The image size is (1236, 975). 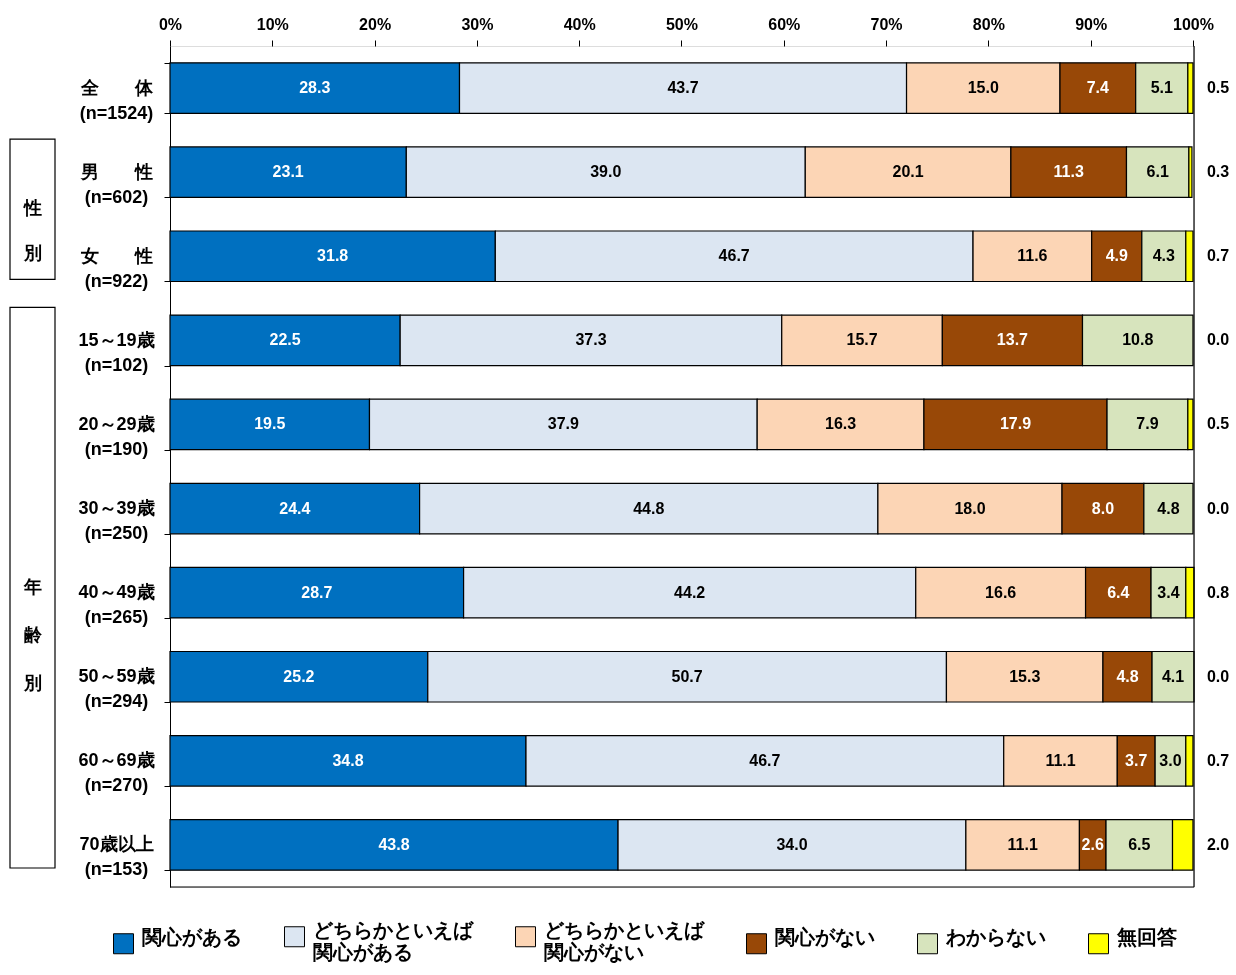 What do you see at coordinates (288, 172) in the screenshot?
I see `data-label: 23.1` at bounding box center [288, 172].